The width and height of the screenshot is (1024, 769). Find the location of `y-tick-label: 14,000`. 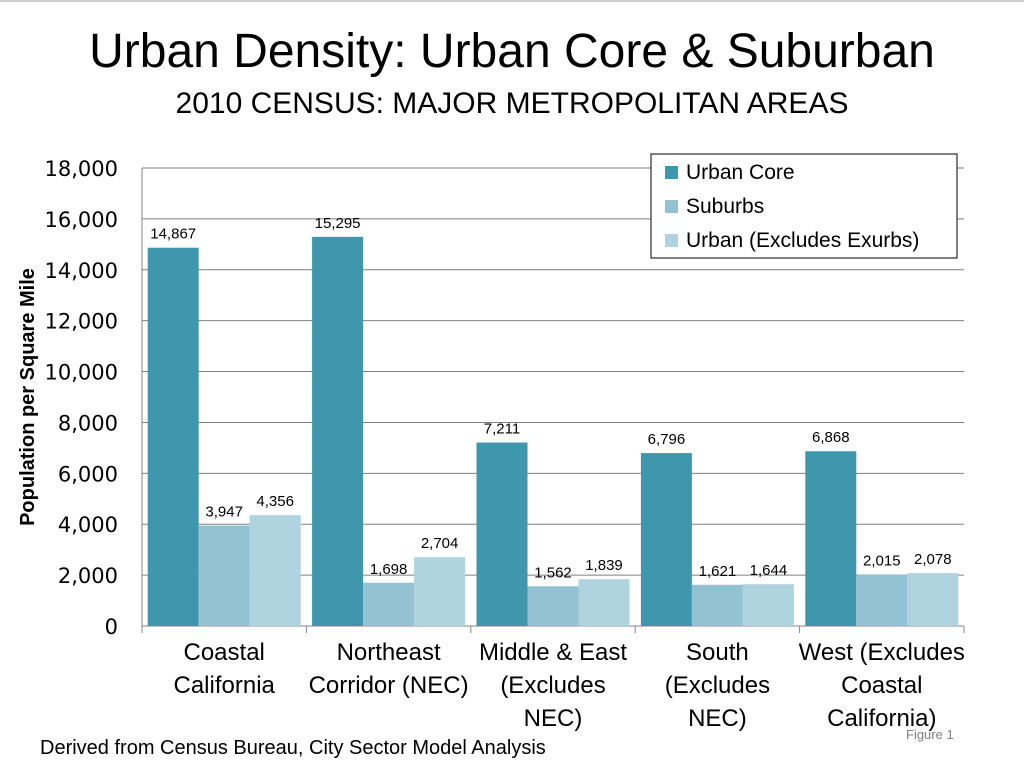

y-tick-label: 14,000 is located at coordinates (81, 271).